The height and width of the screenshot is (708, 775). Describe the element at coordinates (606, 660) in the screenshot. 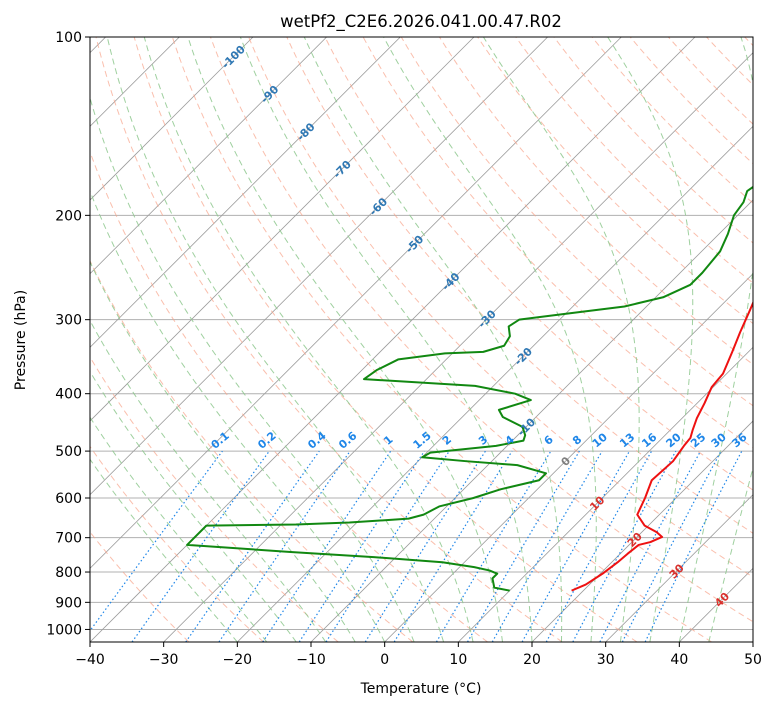

I see `x-tick-label: 30` at that location.